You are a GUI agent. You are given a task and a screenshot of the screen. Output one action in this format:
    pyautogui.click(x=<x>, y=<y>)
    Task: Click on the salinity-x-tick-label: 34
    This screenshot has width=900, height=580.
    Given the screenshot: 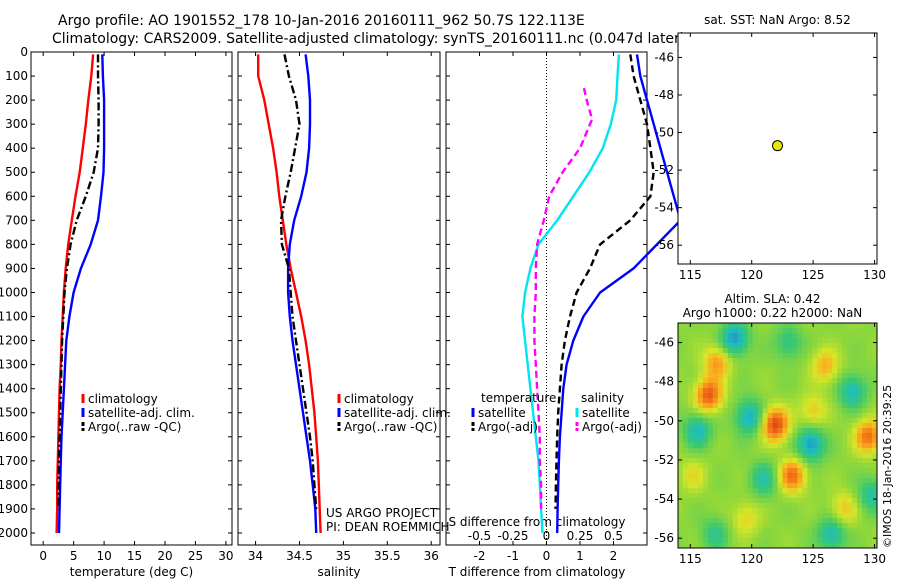 What is the action you would take?
    pyautogui.click(x=255, y=556)
    